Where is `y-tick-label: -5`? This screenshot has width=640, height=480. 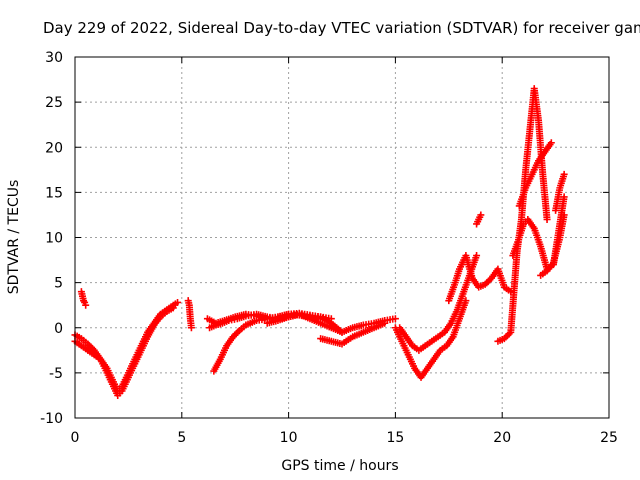
y-tick-label: -5 is located at coordinates (56, 374).